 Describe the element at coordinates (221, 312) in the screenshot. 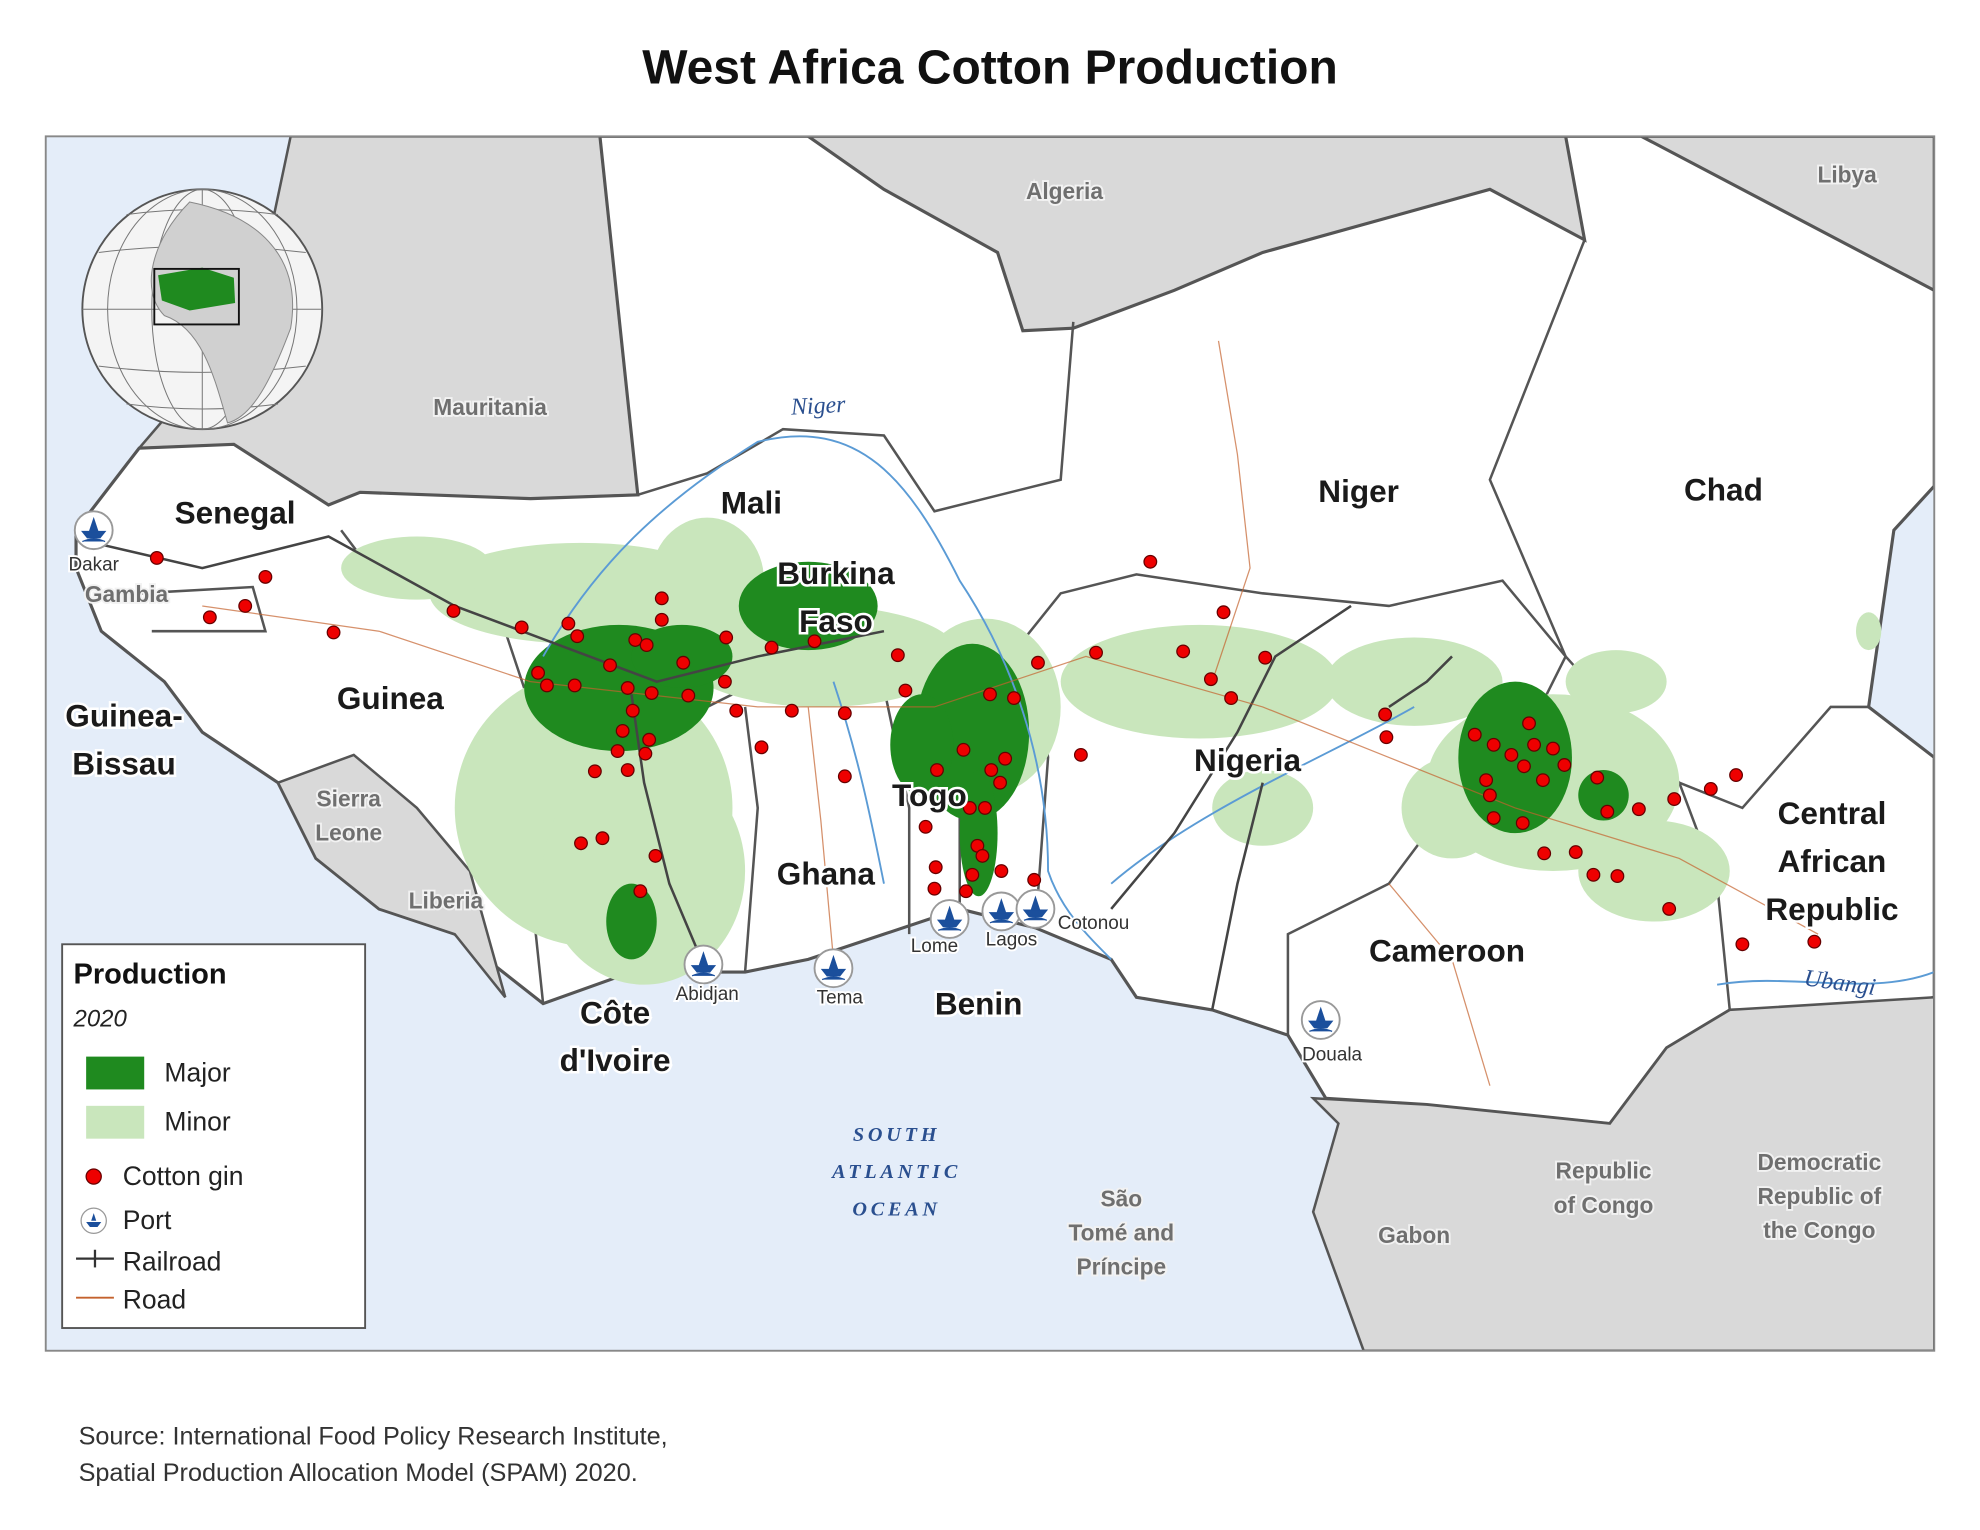

I see `africa-outline` at that location.